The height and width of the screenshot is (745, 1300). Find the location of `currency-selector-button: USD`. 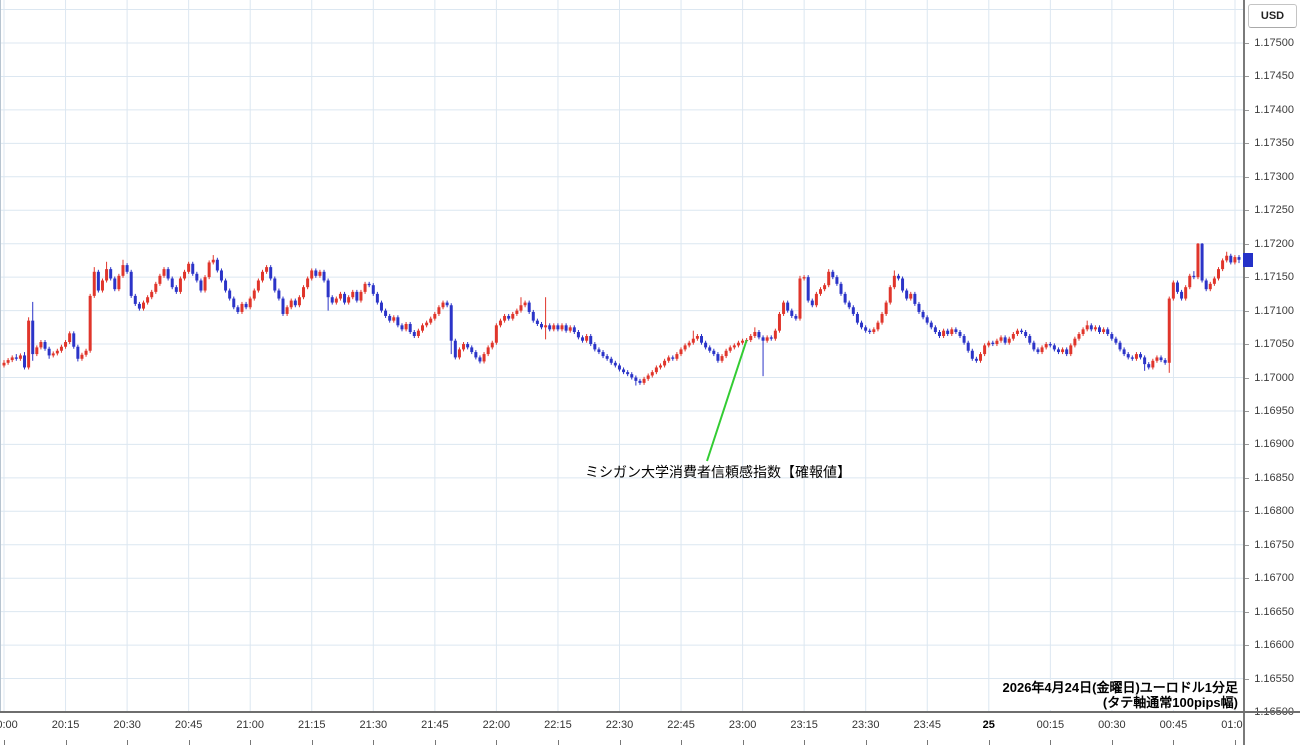

currency-selector-button: USD is located at coordinates (1272, 16).